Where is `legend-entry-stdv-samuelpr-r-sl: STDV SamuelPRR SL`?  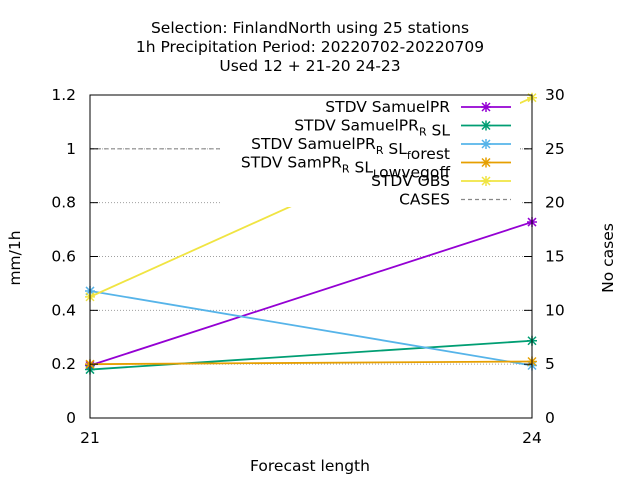 legend-entry-stdv-samuelpr-r-sl: STDV SamuelPRR SL is located at coordinates (402, 128).